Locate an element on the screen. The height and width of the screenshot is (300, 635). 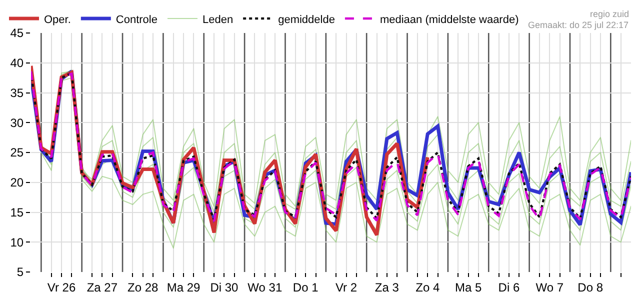
text: Gemaakt: do 25 jul 22:17 is located at coordinates (578, 25).